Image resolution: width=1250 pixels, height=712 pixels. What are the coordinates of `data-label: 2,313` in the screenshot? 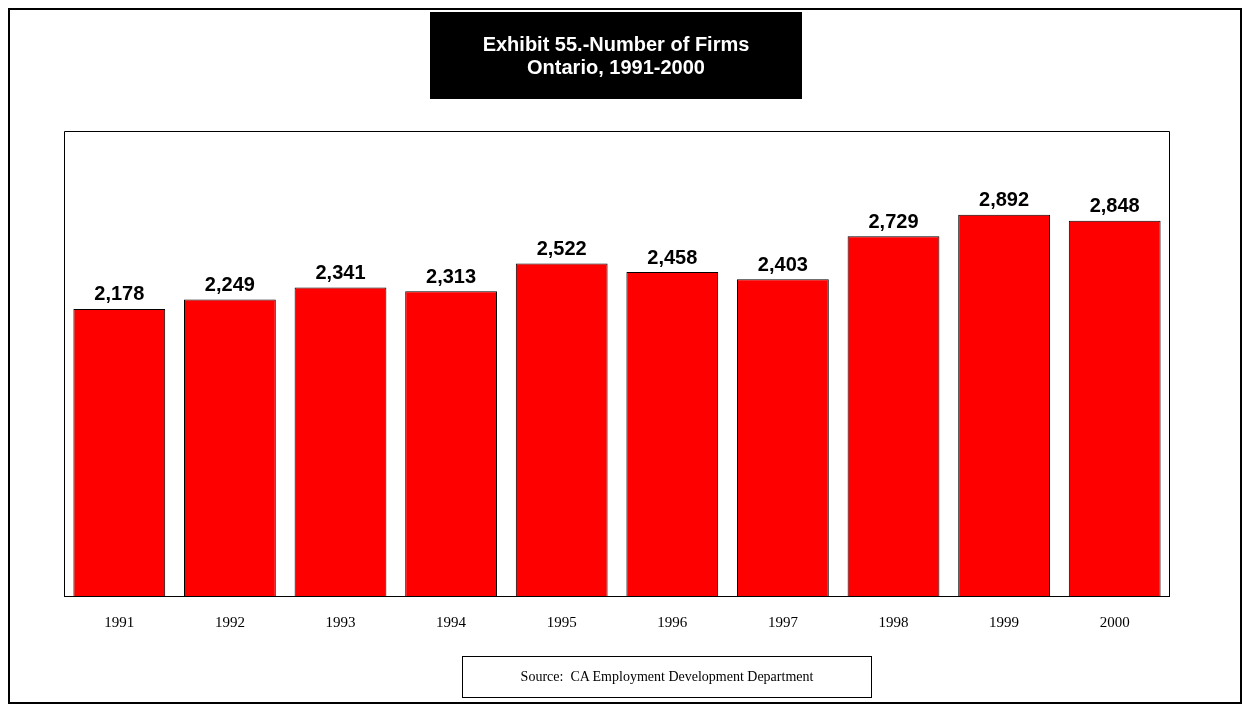 It's located at (451, 275).